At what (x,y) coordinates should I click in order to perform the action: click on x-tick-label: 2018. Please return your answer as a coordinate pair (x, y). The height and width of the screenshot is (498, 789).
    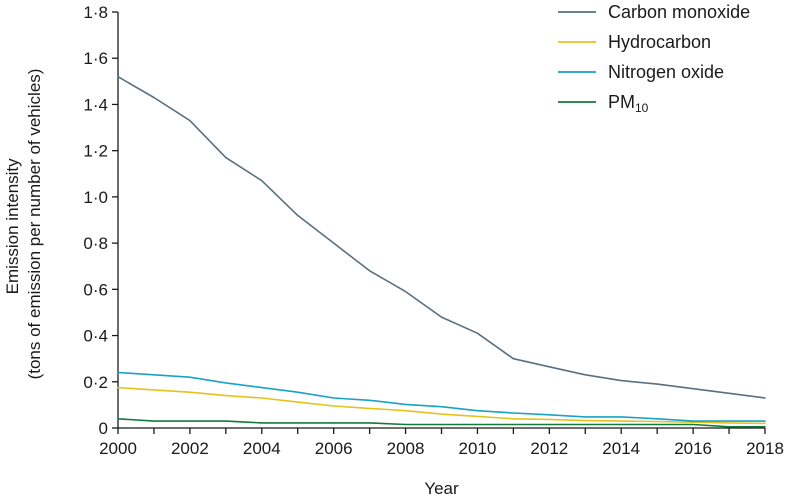
    Looking at the image, I should click on (765, 448).